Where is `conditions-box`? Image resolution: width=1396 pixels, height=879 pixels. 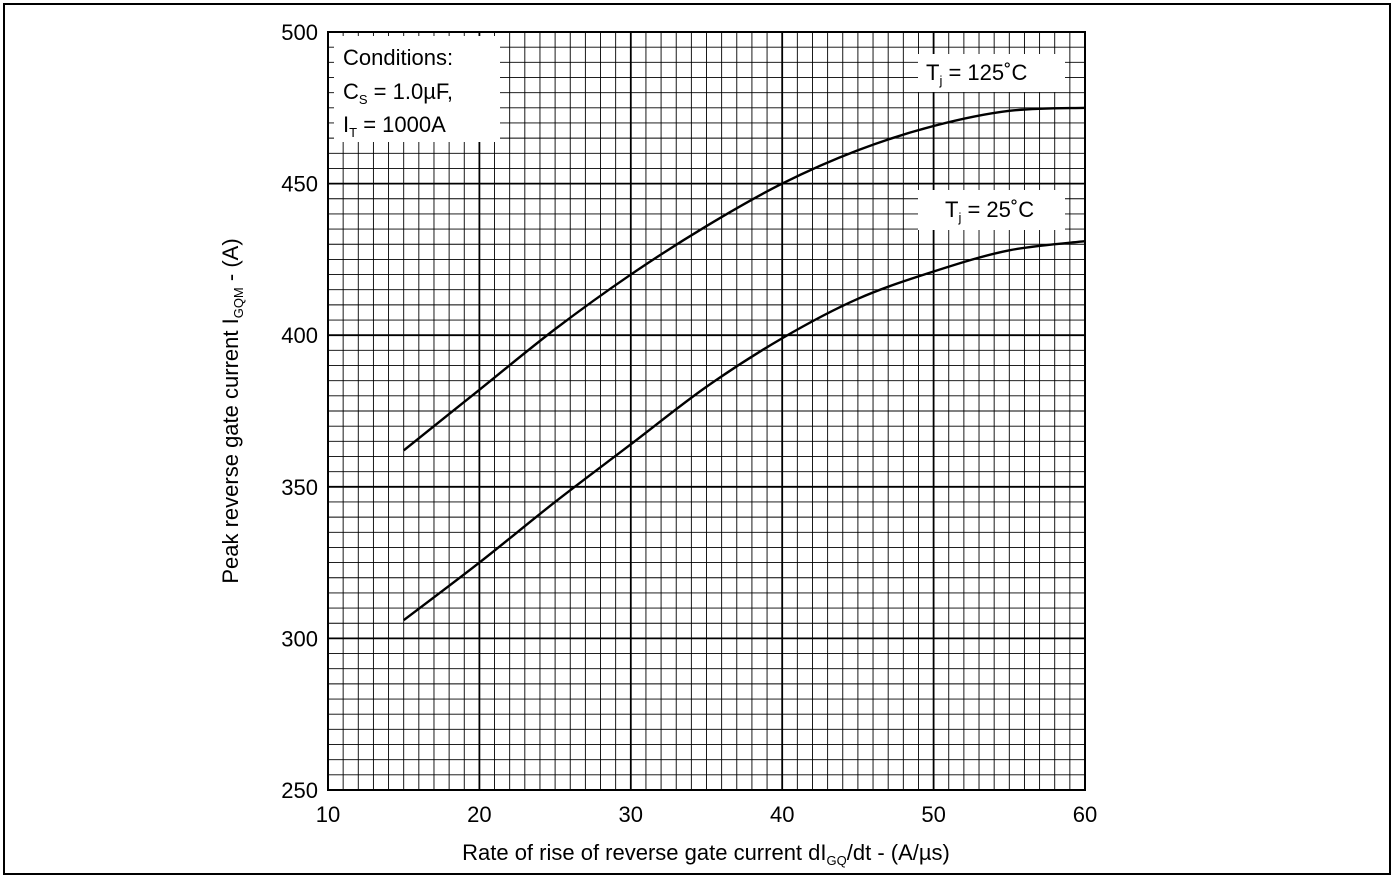
conditions-box is located at coordinates (417, 89).